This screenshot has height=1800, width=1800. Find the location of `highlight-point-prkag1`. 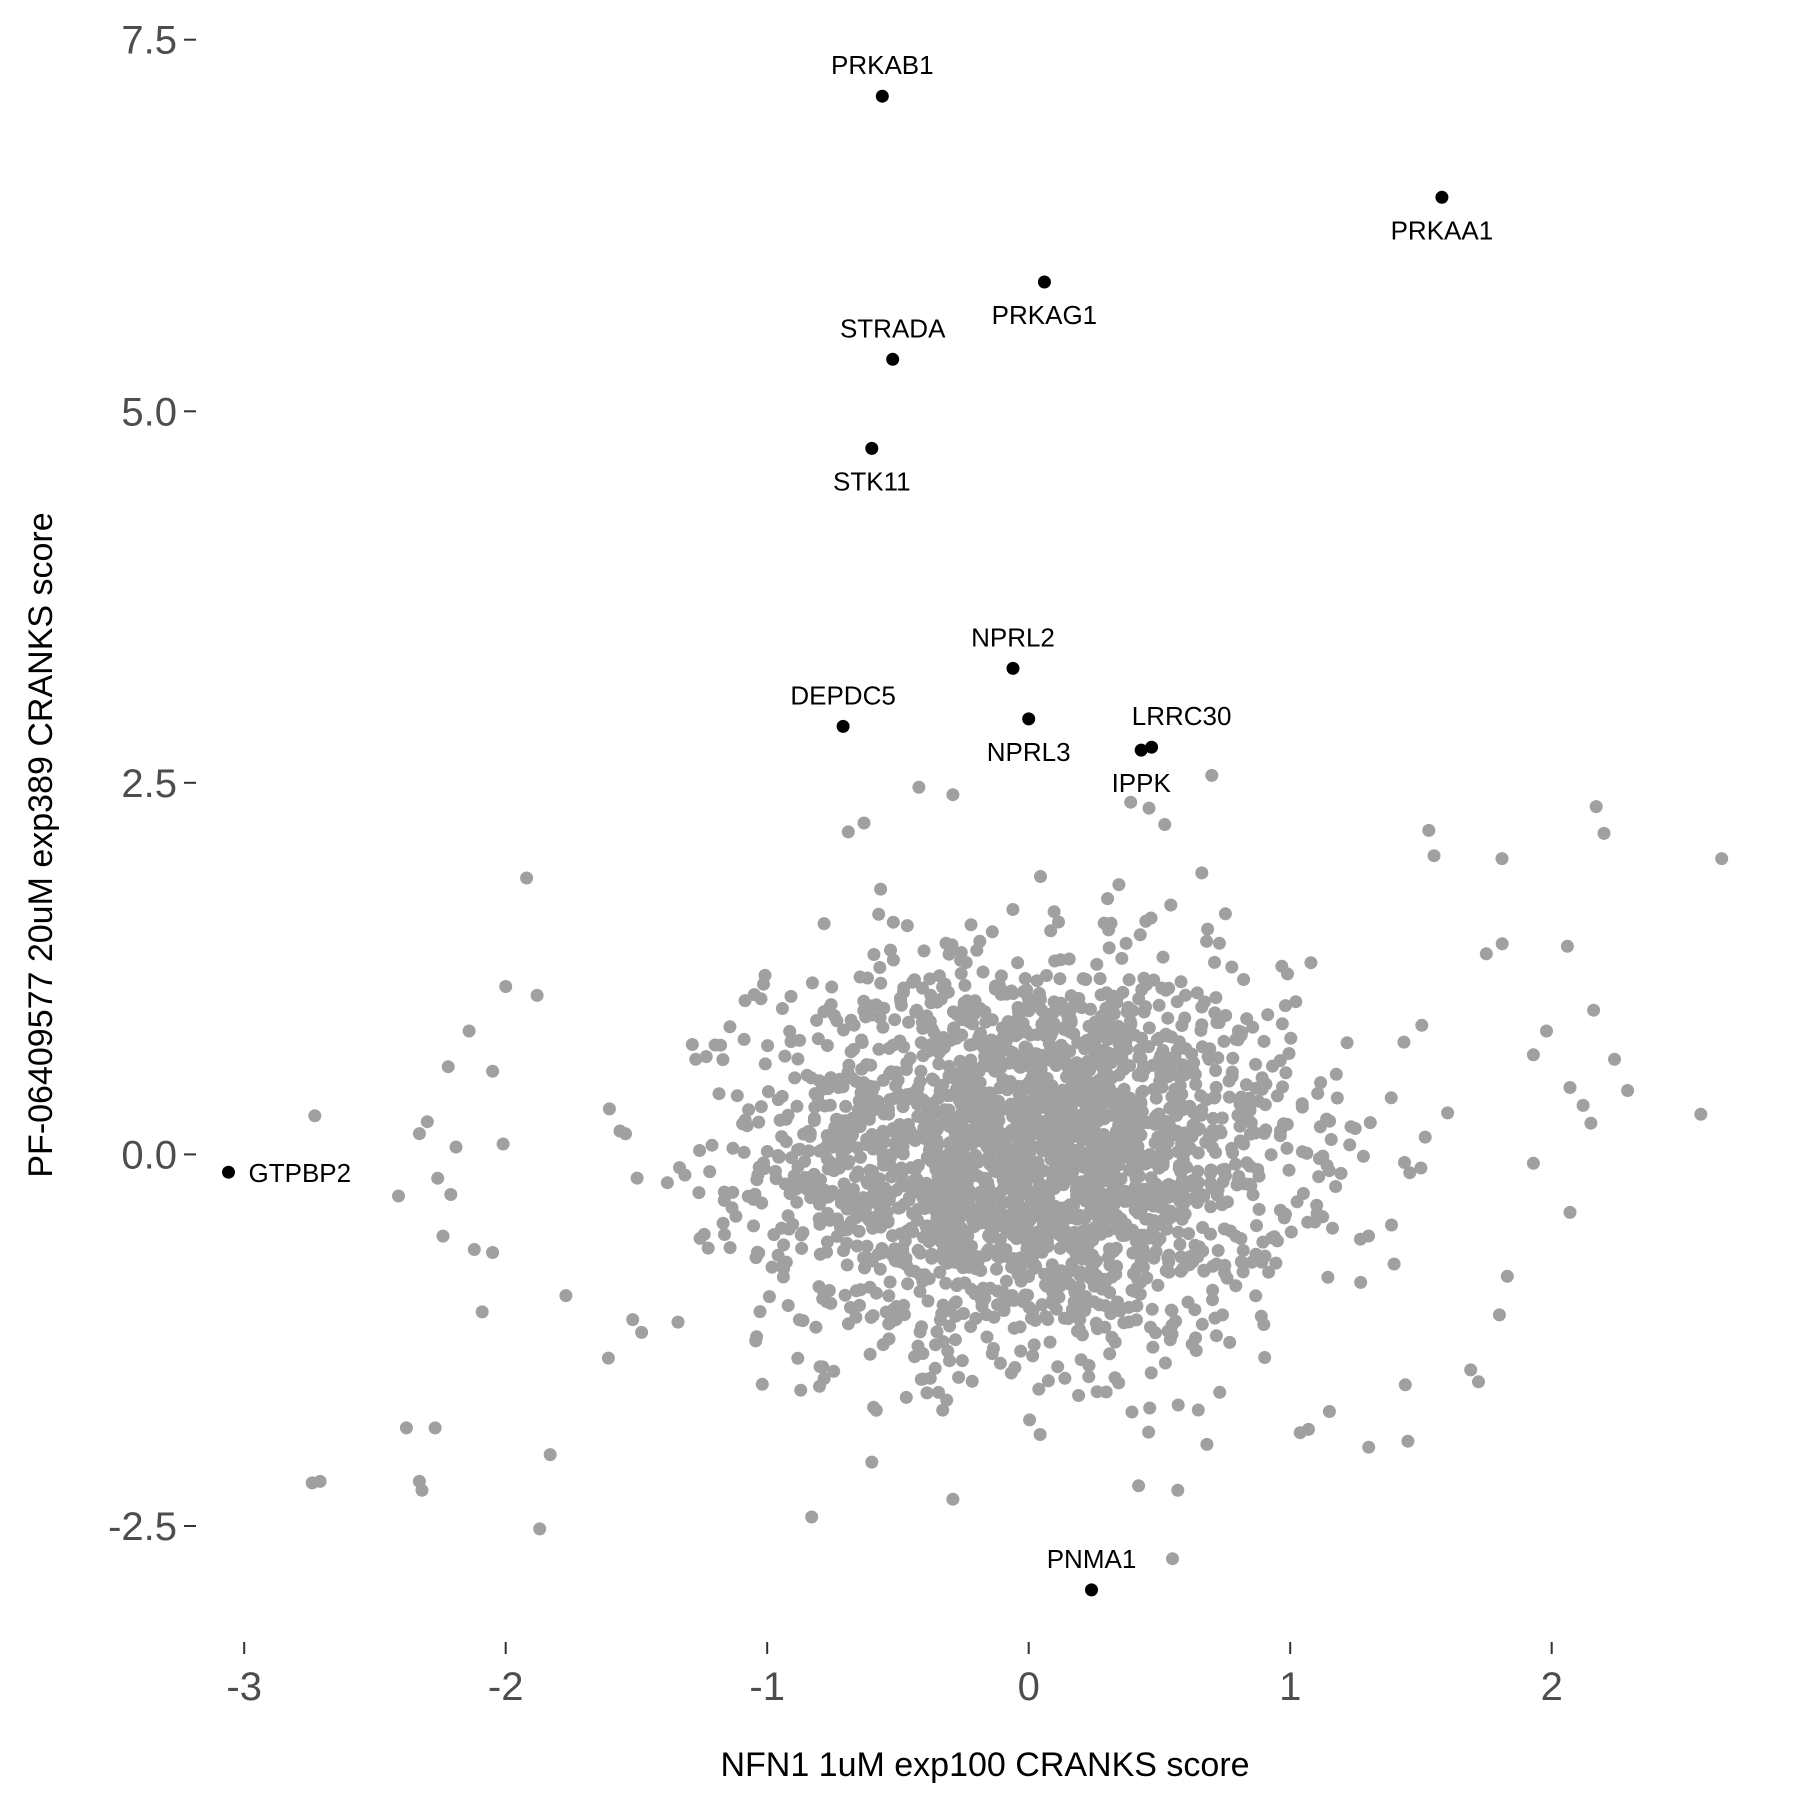

highlight-point-prkag1 is located at coordinates (1044, 282).